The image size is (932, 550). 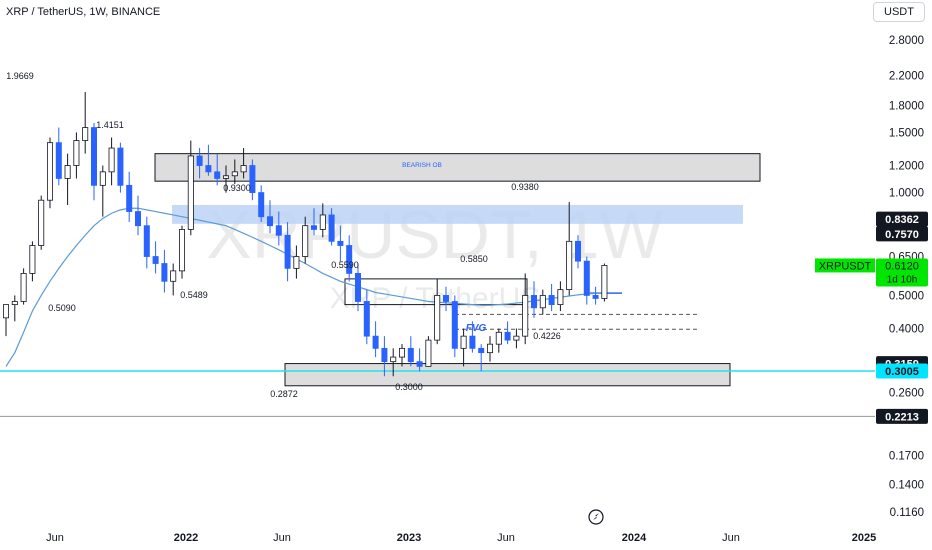 I want to click on x-axis-label: Jun, so click(x=55, y=538).